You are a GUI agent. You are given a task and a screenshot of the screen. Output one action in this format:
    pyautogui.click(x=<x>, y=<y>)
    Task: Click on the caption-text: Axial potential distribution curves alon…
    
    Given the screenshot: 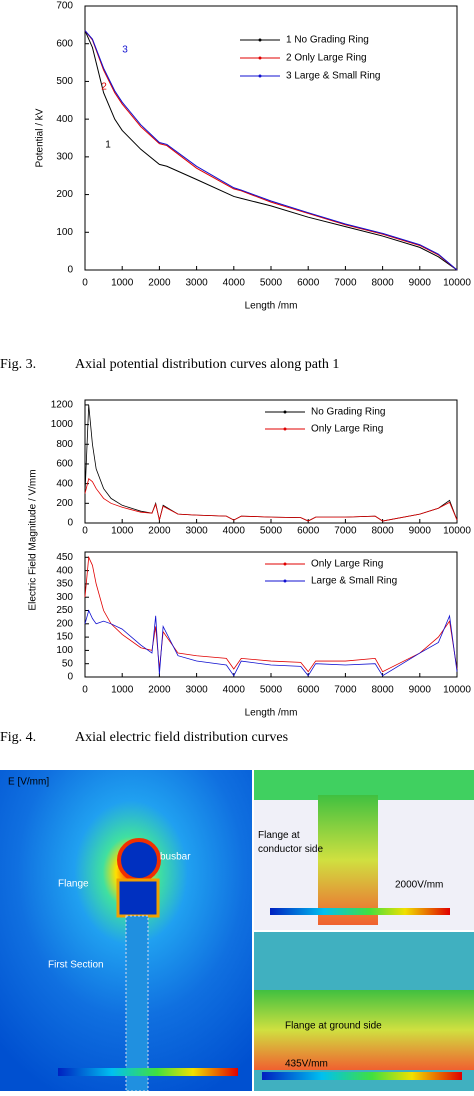 What is the action you would take?
    pyautogui.click(x=207, y=364)
    